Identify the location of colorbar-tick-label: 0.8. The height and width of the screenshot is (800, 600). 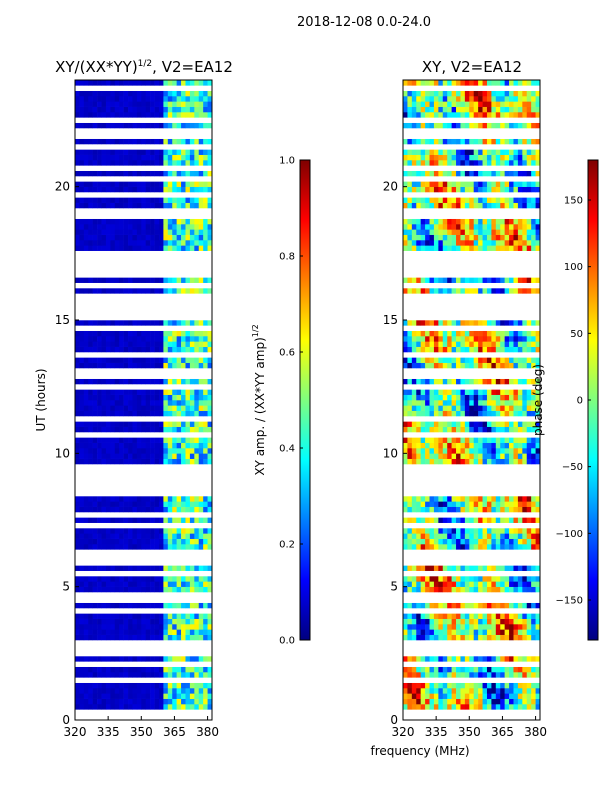
(287, 257).